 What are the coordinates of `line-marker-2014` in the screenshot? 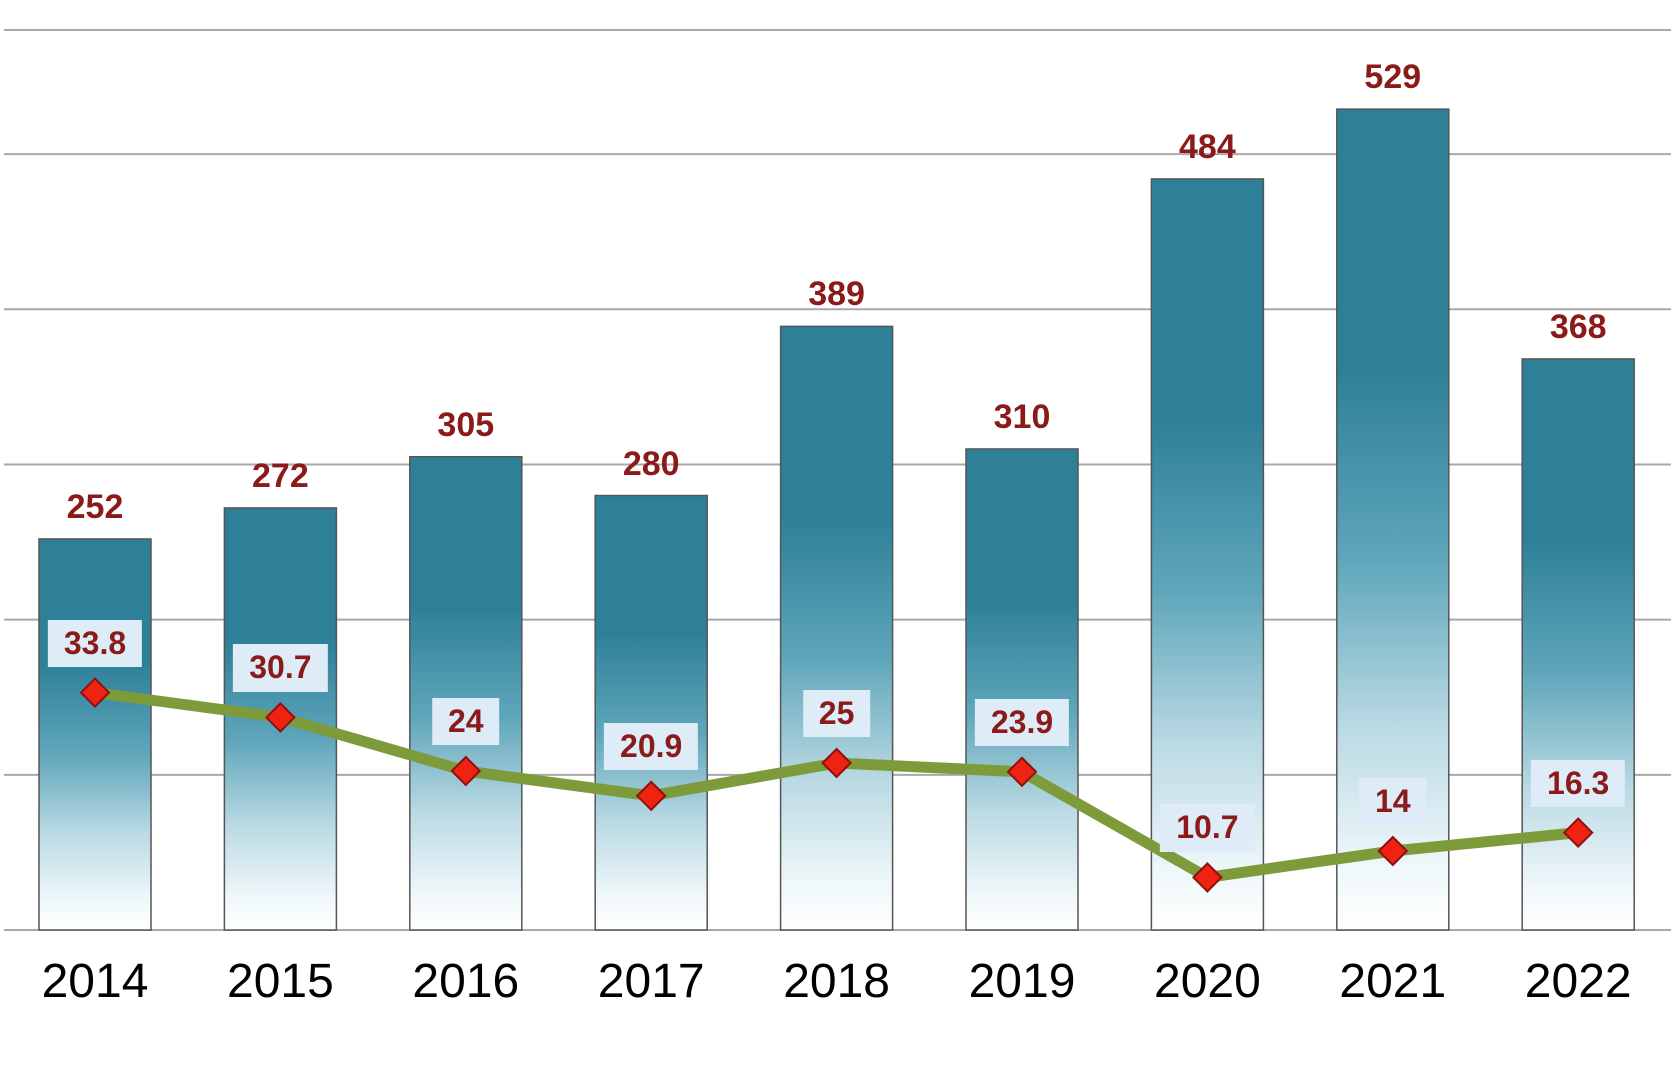 It's located at (95, 693).